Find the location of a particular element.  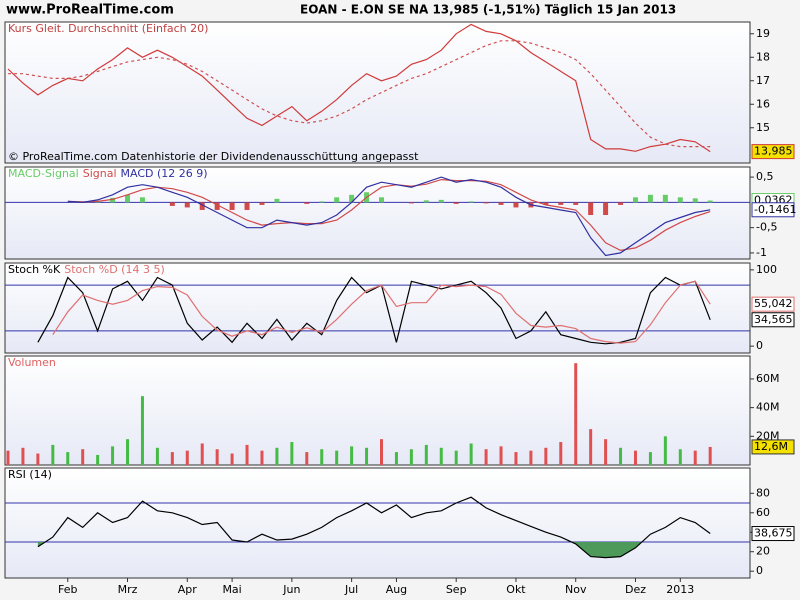

panel-title: RSI (14) is located at coordinates (30, 474).